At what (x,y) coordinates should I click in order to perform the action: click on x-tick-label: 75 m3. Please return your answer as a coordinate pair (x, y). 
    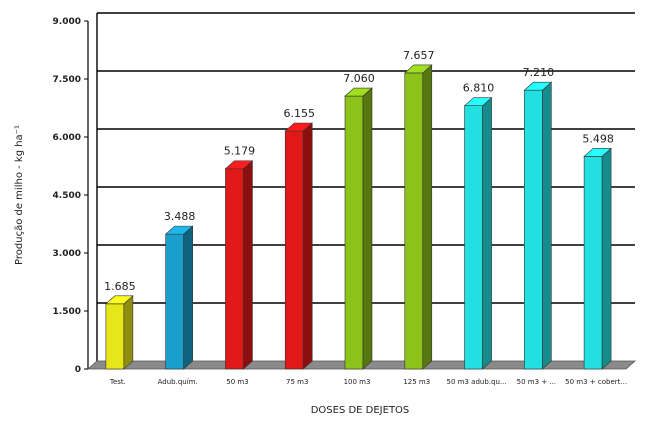
    Looking at the image, I should click on (297, 382).